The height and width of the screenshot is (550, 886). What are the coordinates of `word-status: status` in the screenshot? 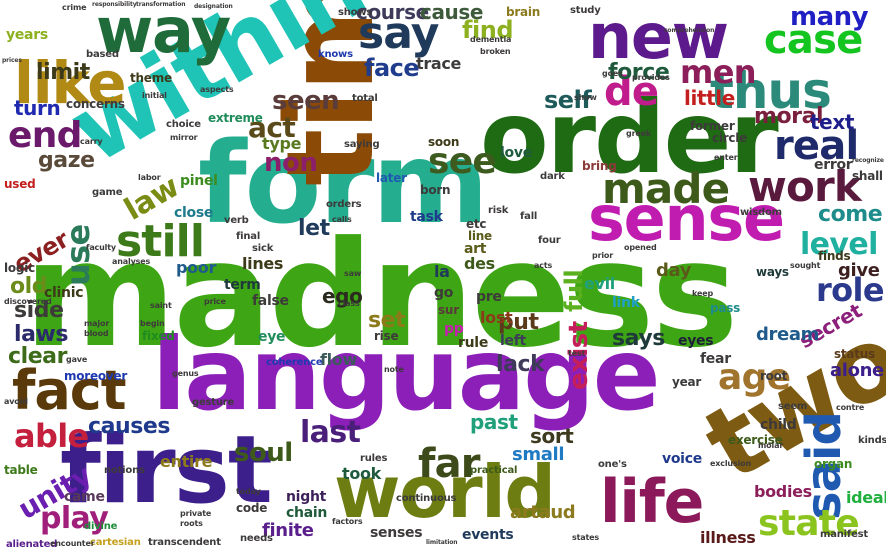 It's located at (854, 354).